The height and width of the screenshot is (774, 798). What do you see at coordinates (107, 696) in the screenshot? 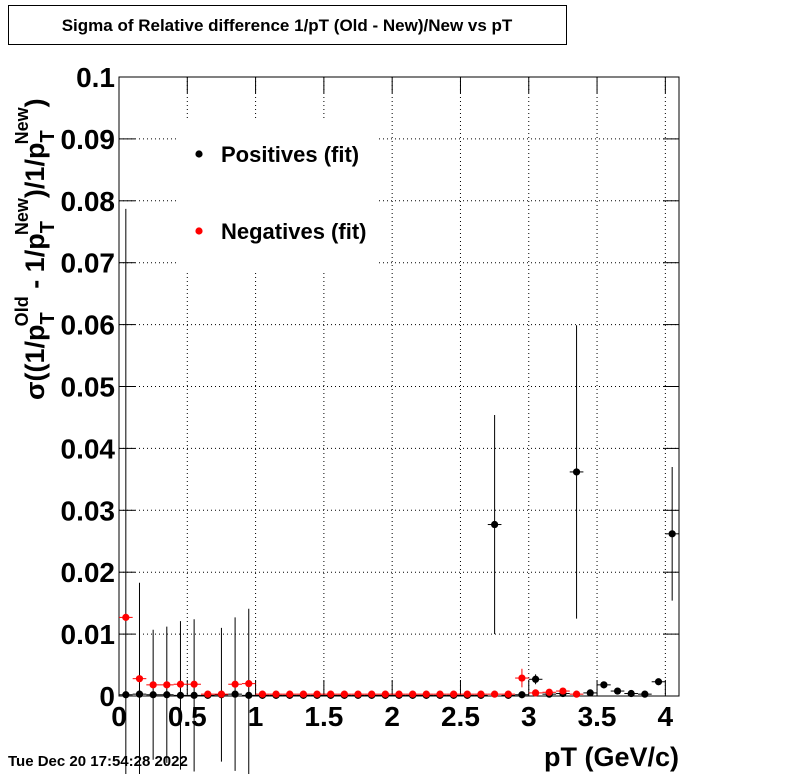
I see `y-tick-label: 0` at bounding box center [107, 696].